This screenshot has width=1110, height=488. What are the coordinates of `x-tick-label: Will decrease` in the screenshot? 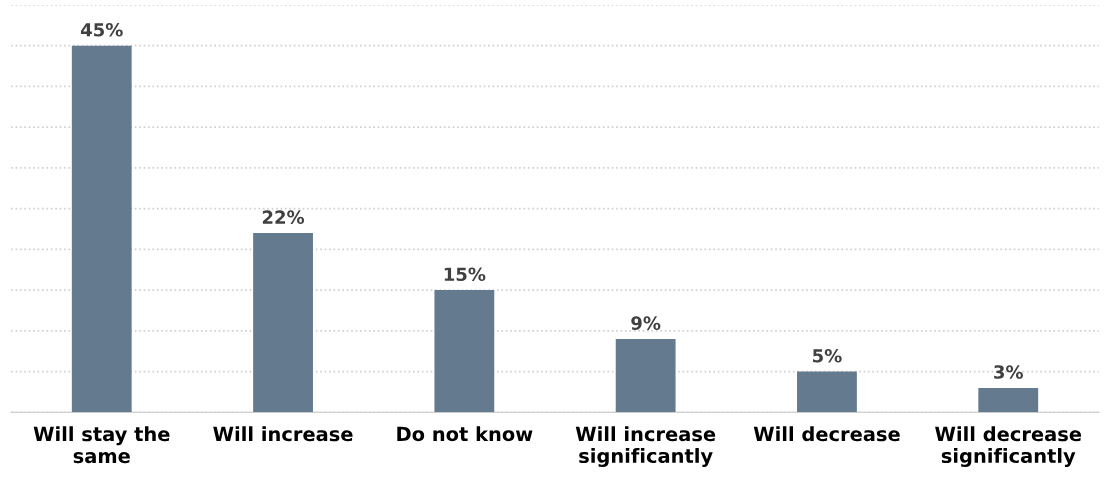 It's located at (826, 434).